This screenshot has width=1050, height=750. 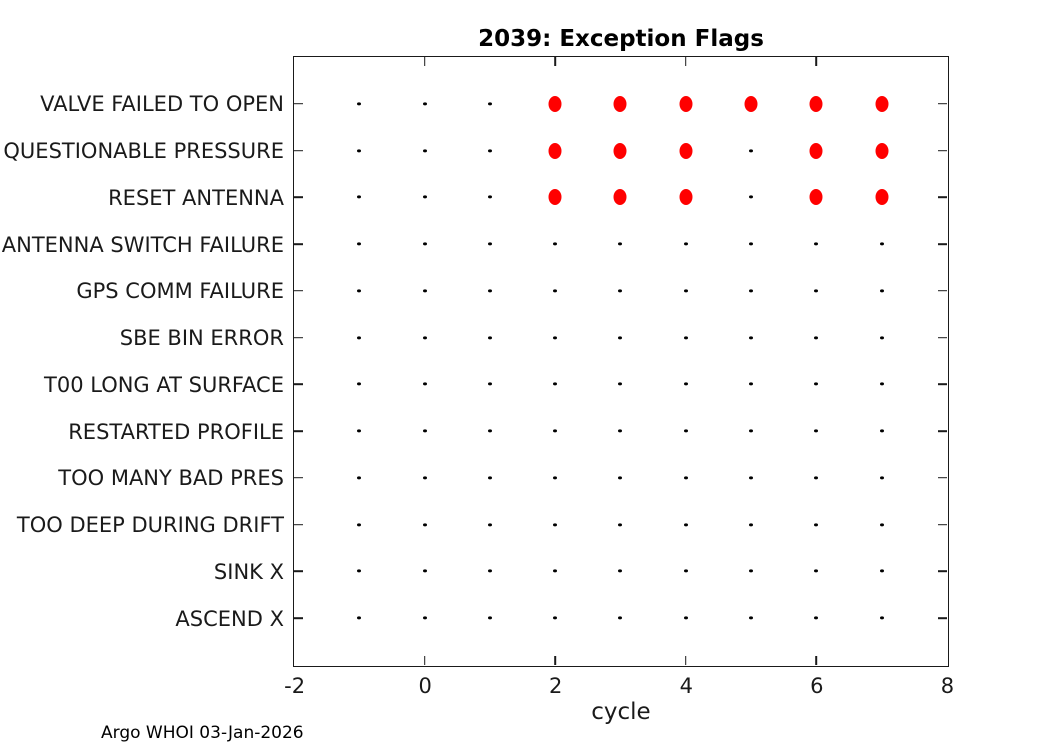 I want to click on y-tick-label: TOO DEEP DURING DRIFT, so click(x=150, y=525).